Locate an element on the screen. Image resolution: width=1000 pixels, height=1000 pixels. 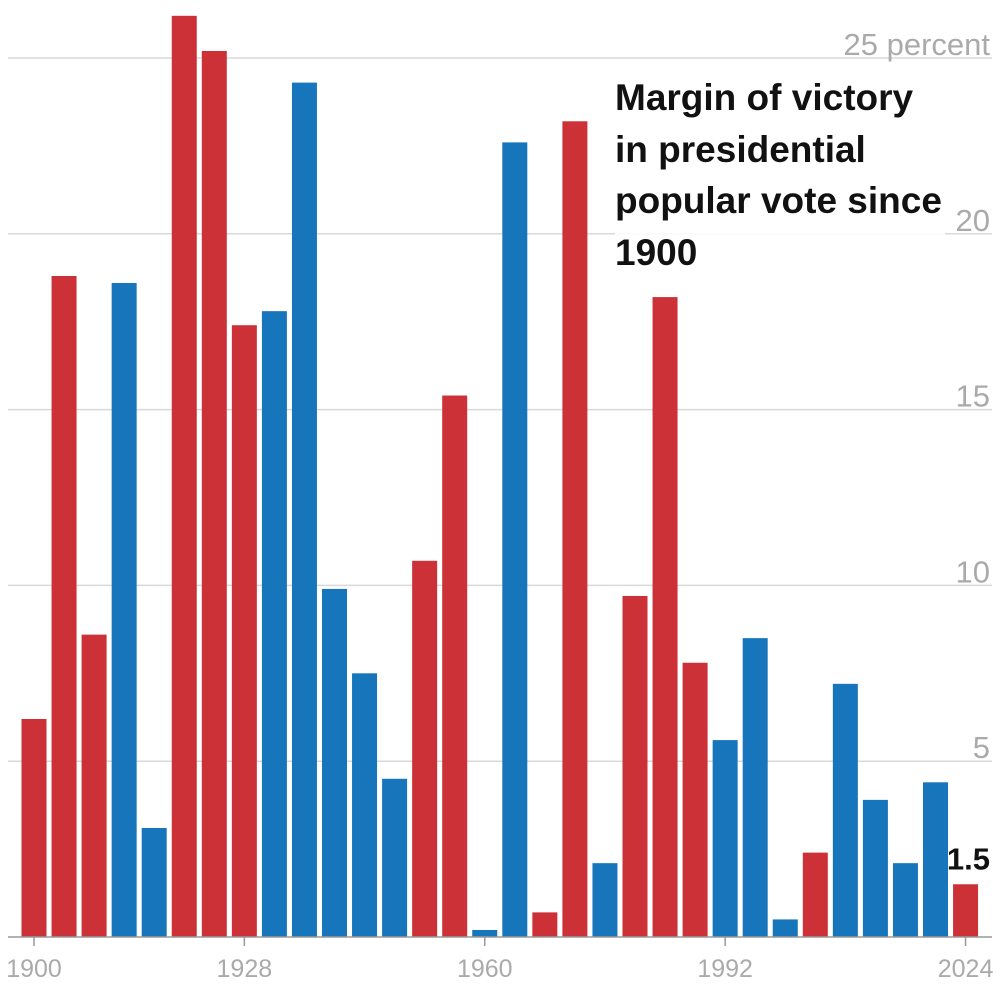
bar-1980 is located at coordinates (635, 766).